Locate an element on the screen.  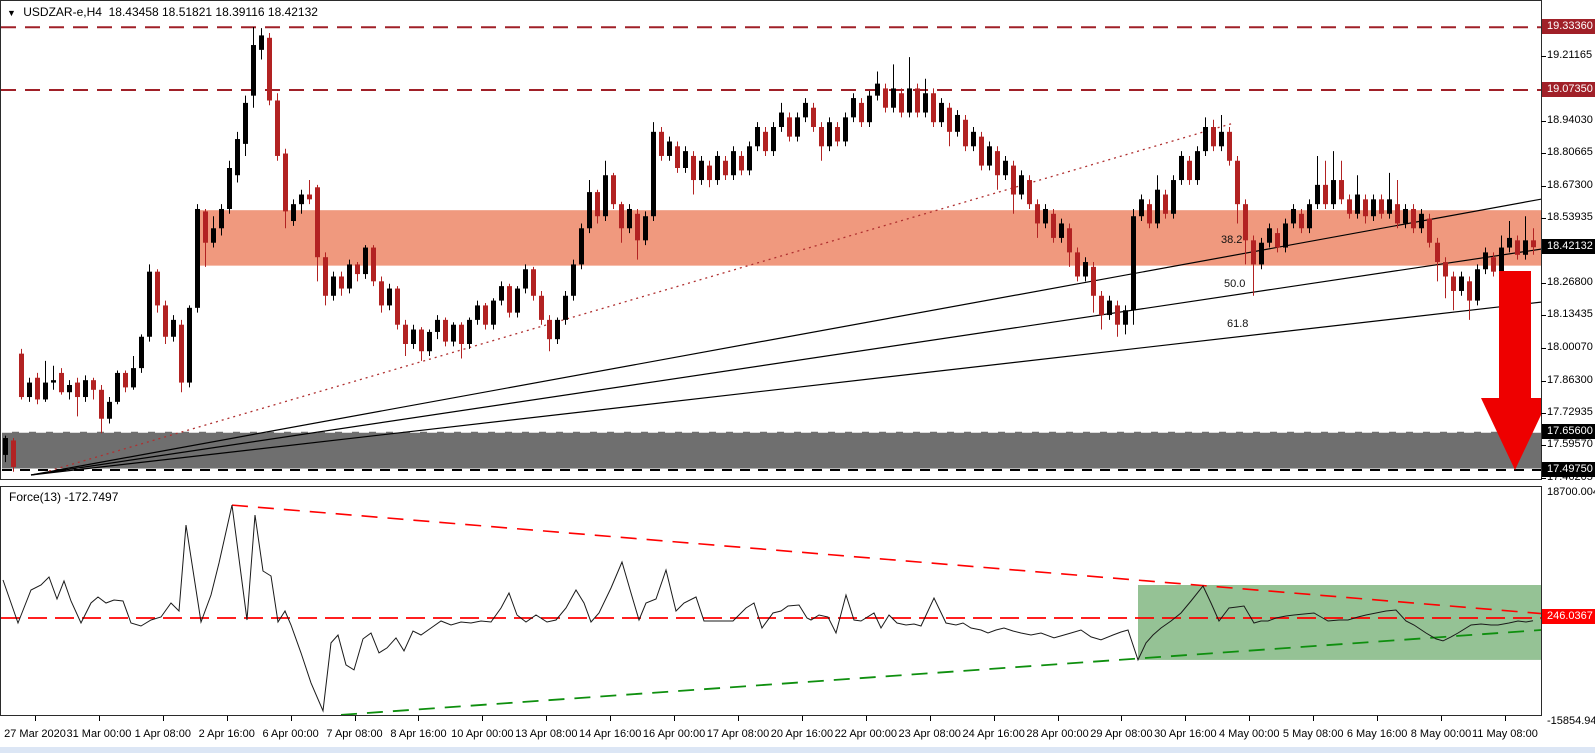
price-badge-19.07350: 19.07350 is located at coordinates (1568, 89).